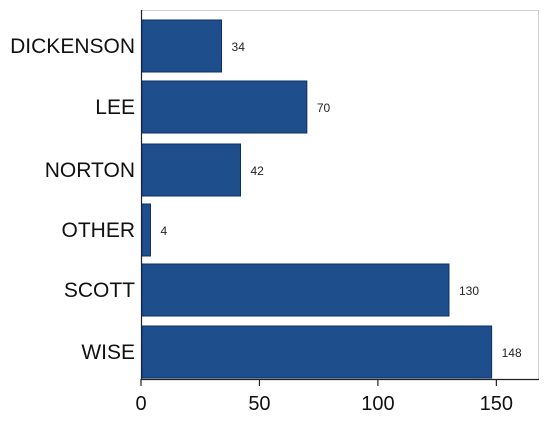 The height and width of the screenshot is (428, 549). I want to click on x-tick-label-0: 0, so click(140, 404).